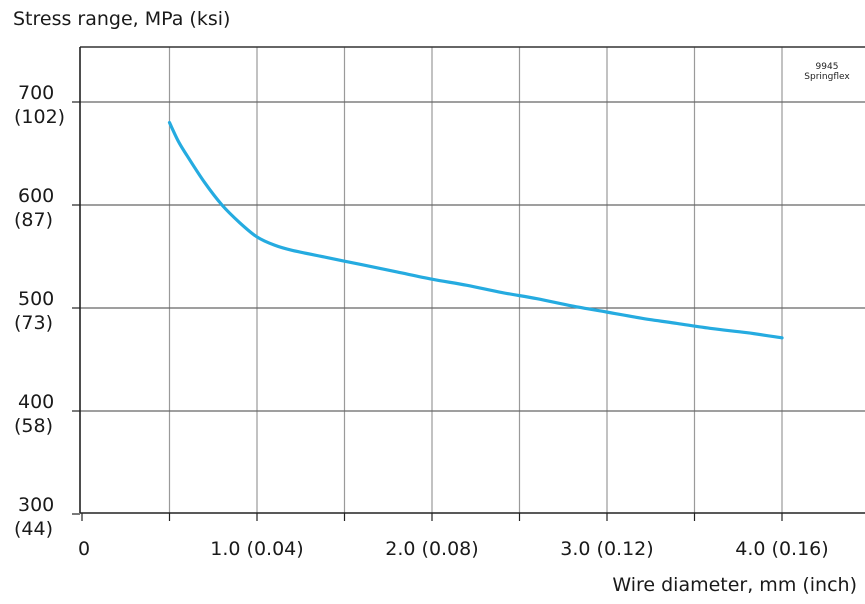 Image resolution: width=865 pixels, height=604 pixels. I want to click on y-tick-label: 600, so click(36, 196).